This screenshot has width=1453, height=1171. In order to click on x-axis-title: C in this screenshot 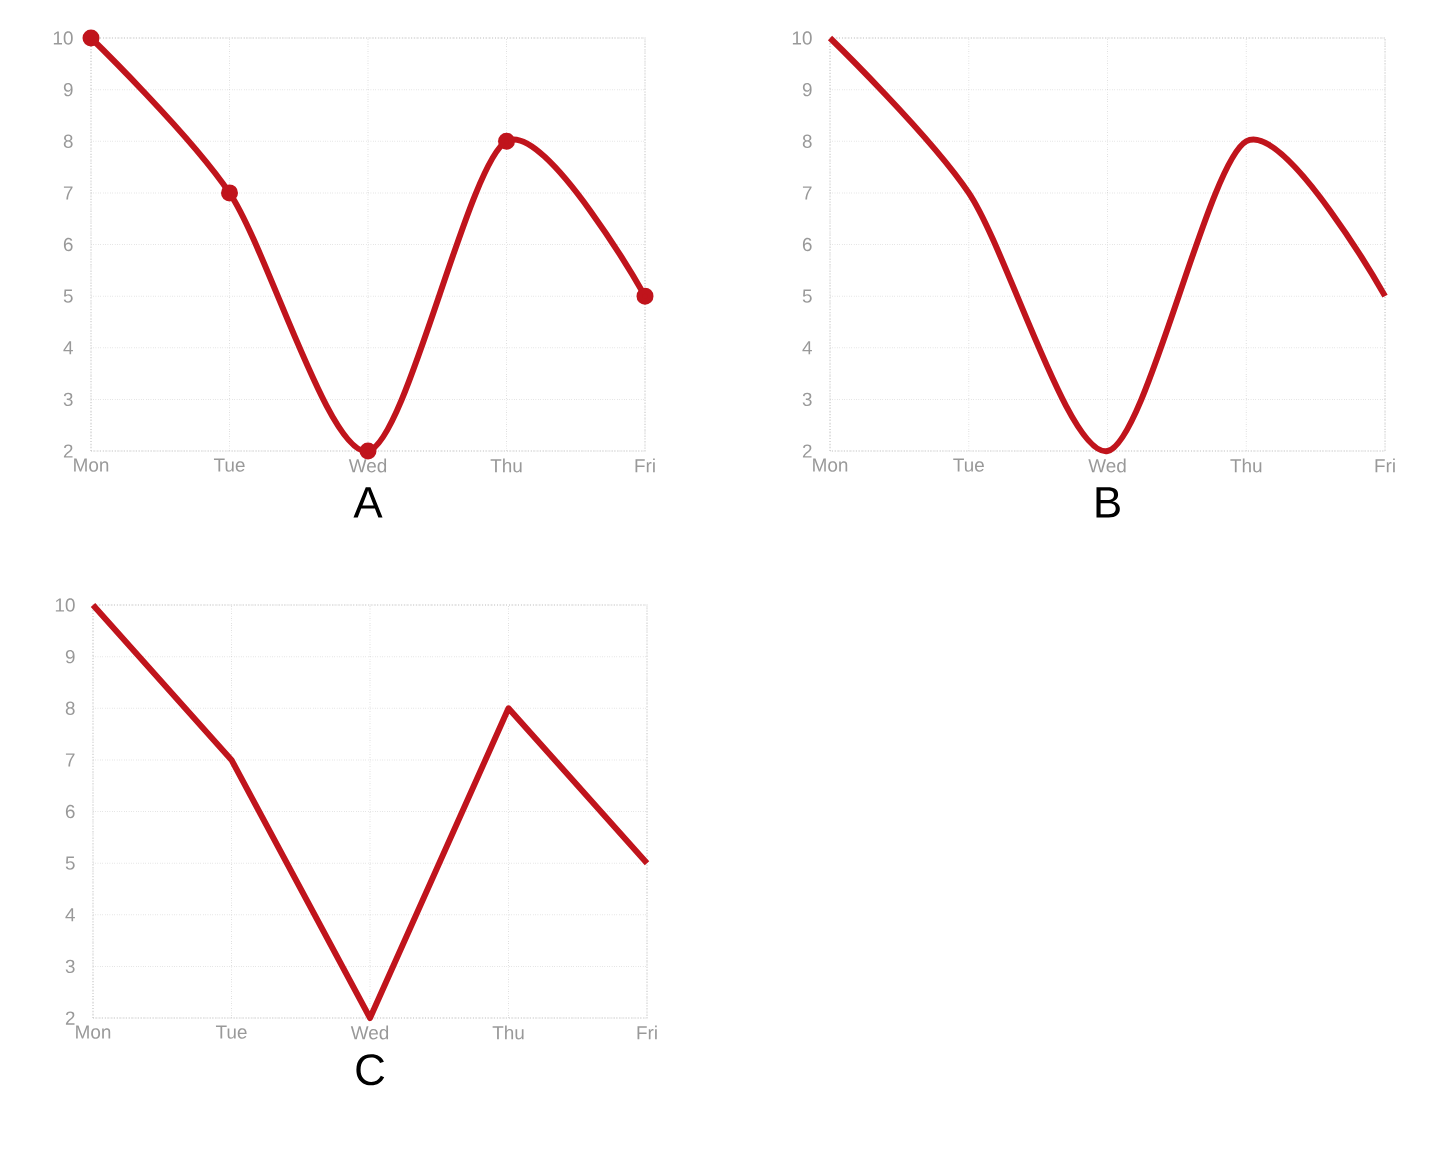, I will do `click(370, 1070)`.